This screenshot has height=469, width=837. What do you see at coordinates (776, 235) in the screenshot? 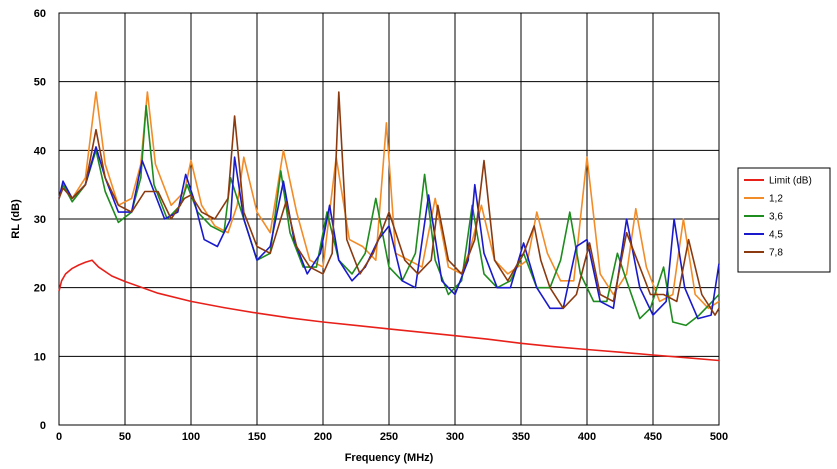
I see `legend-label: 4,5` at bounding box center [776, 235].